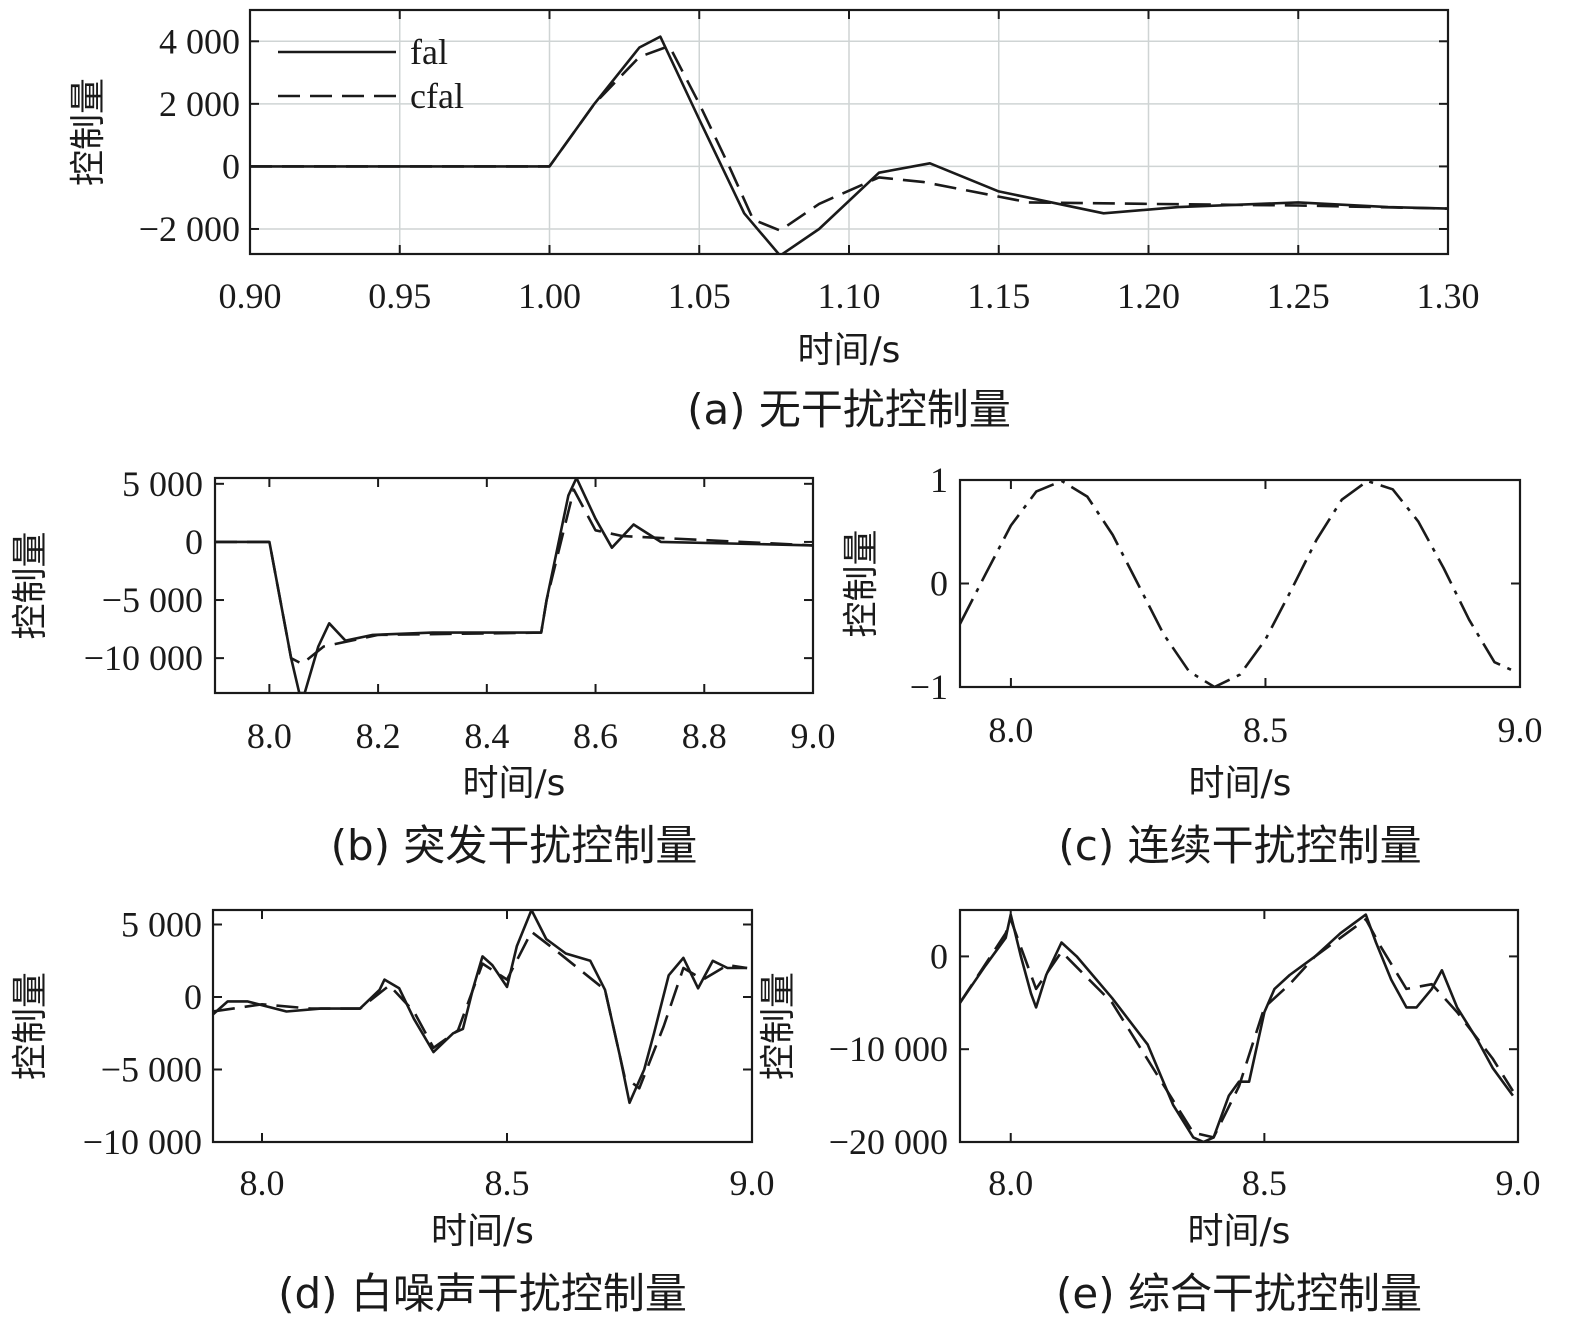 The height and width of the screenshot is (1333, 1575). What do you see at coordinates (378, 736) in the screenshot?
I see `x-tick-label: 8.2` at bounding box center [378, 736].